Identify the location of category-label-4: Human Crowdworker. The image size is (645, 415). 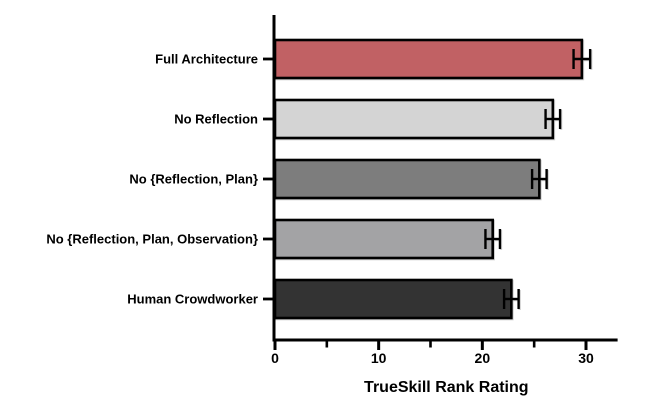
(192, 299).